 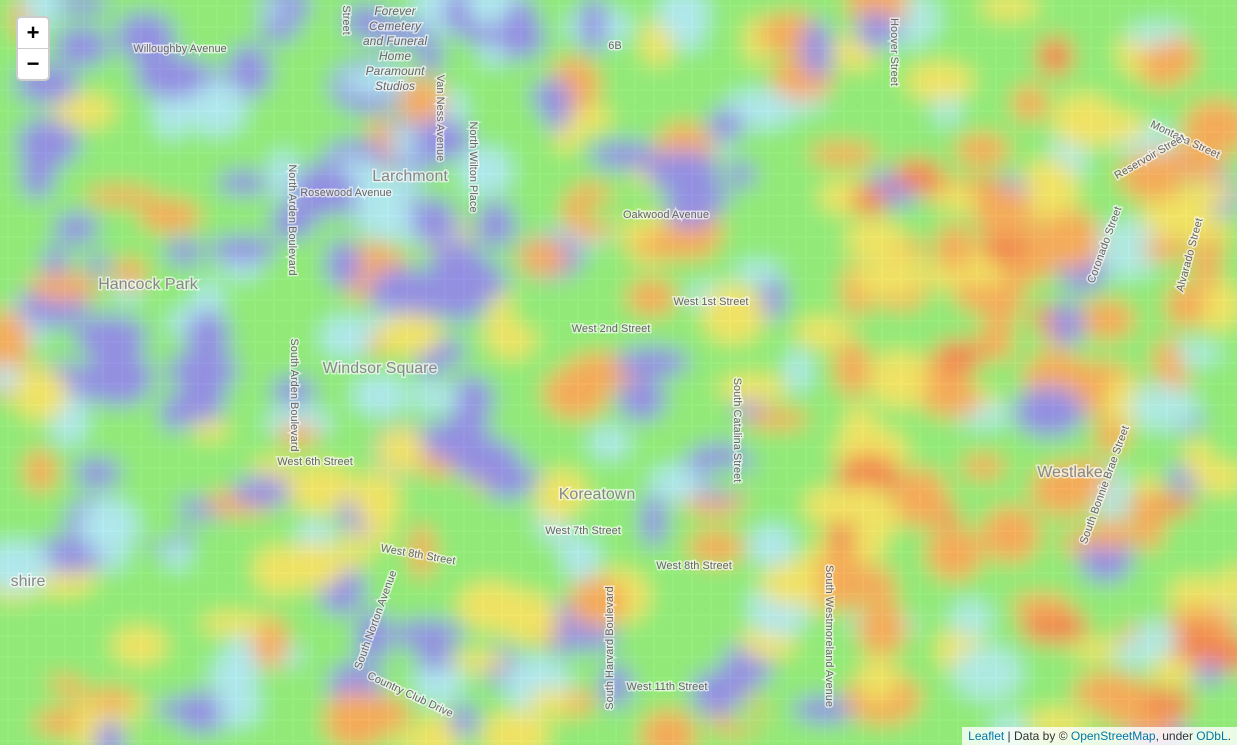 I want to click on map-label: and Funeral, so click(x=395, y=41).